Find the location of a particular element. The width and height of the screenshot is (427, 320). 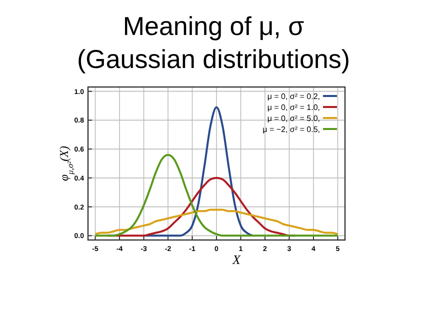

chart-subtitle: (Gaussian distributions) is located at coordinates (213, 59).